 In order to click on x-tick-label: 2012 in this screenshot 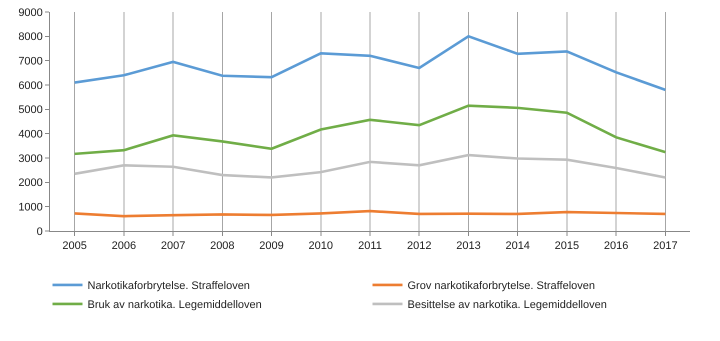, I will do `click(419, 246)`.